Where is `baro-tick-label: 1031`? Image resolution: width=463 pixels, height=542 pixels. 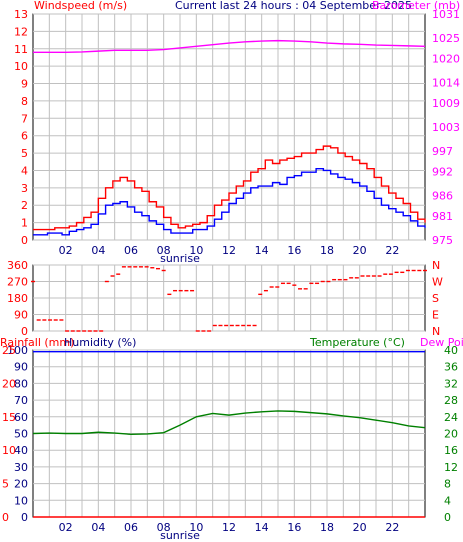 baro-tick-label: 1031 is located at coordinates (446, 14).